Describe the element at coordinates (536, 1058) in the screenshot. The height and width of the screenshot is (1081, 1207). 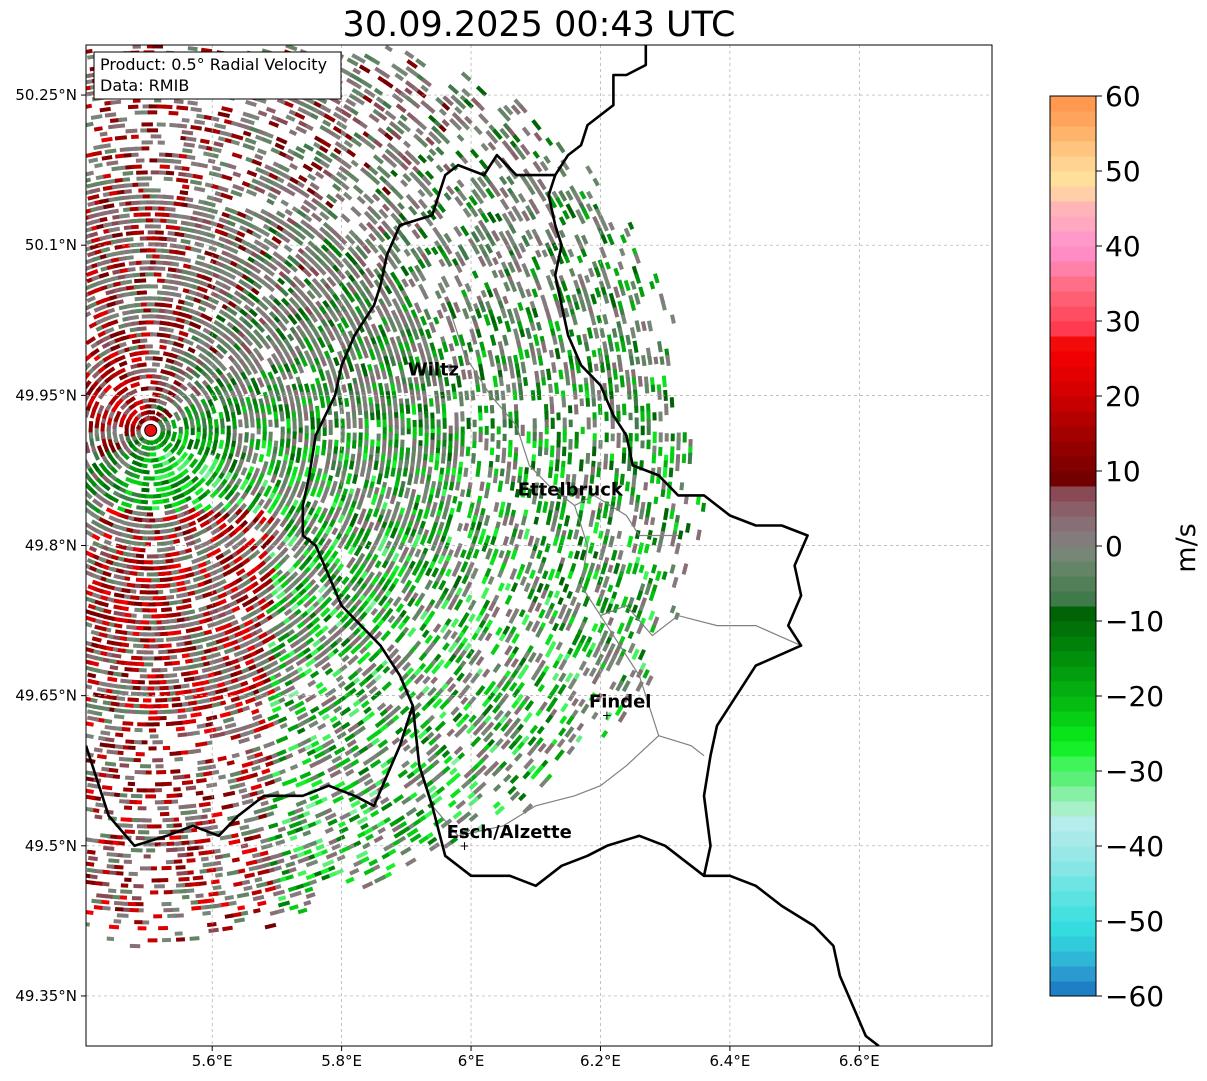
I see `x-axis-ticks: 5.6°E 5.8°E 6°E 6.2°E 6.4°E 6.6°E` at that location.